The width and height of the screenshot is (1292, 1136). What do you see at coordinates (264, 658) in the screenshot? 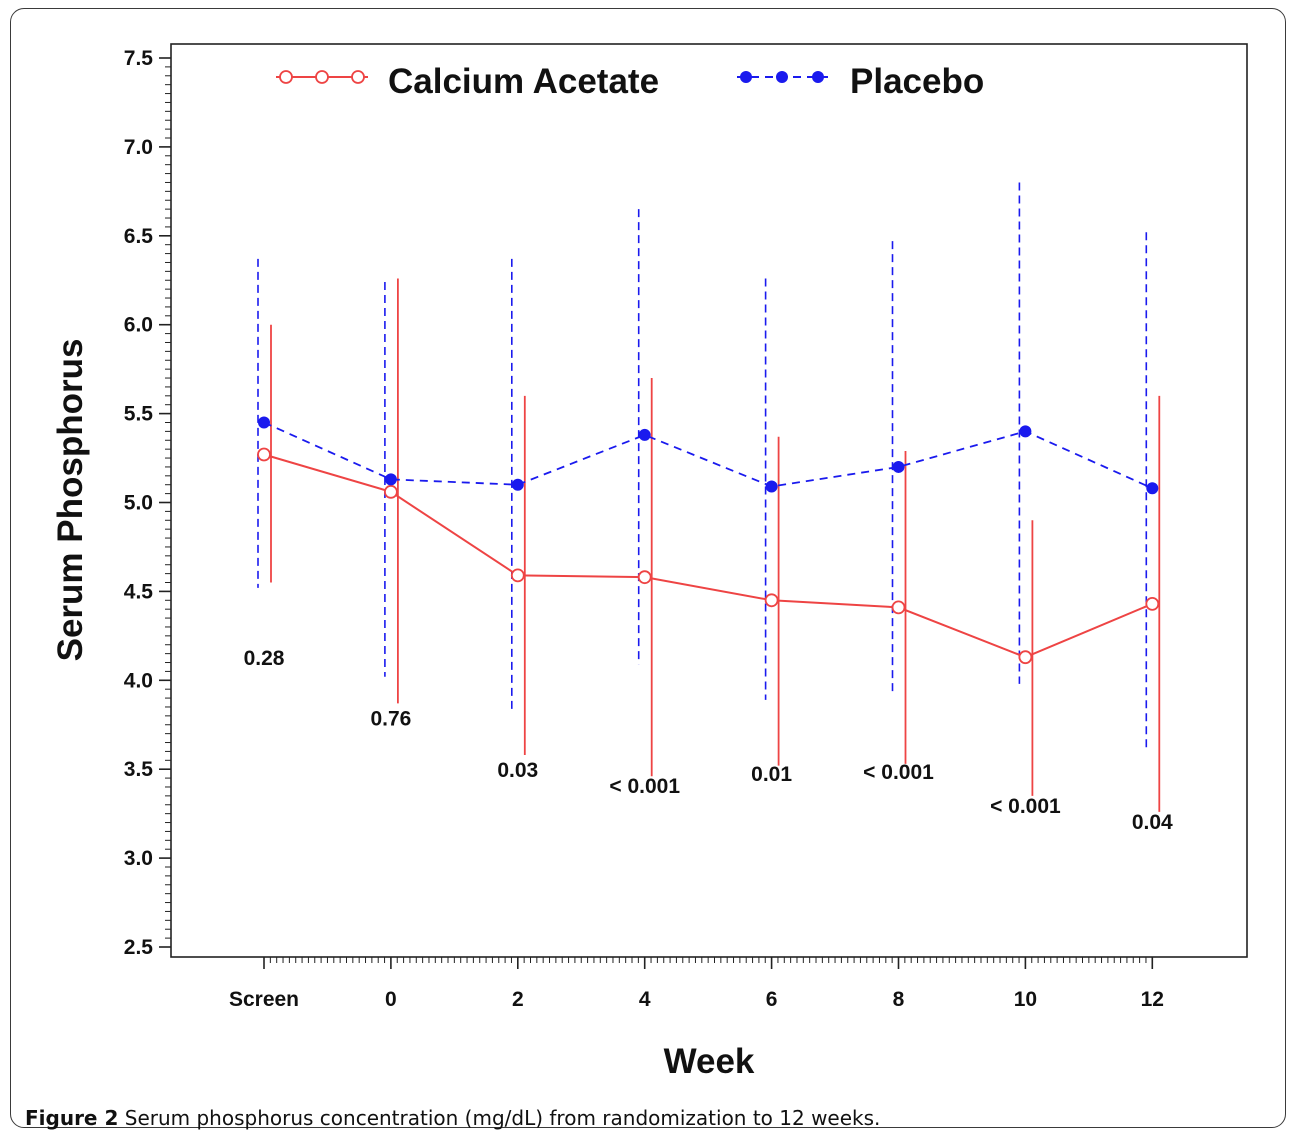
I see `p-value-label: 0.28` at bounding box center [264, 658].